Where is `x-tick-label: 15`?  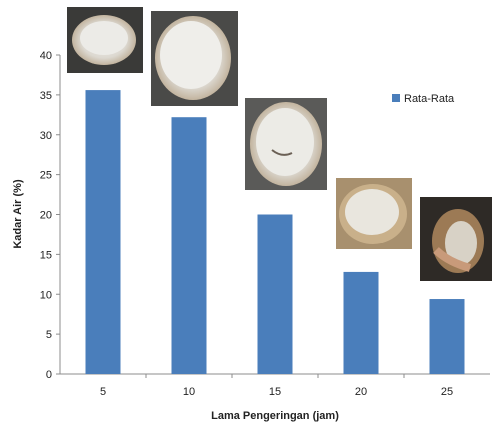 x-tick-label: 15 is located at coordinates (275, 392).